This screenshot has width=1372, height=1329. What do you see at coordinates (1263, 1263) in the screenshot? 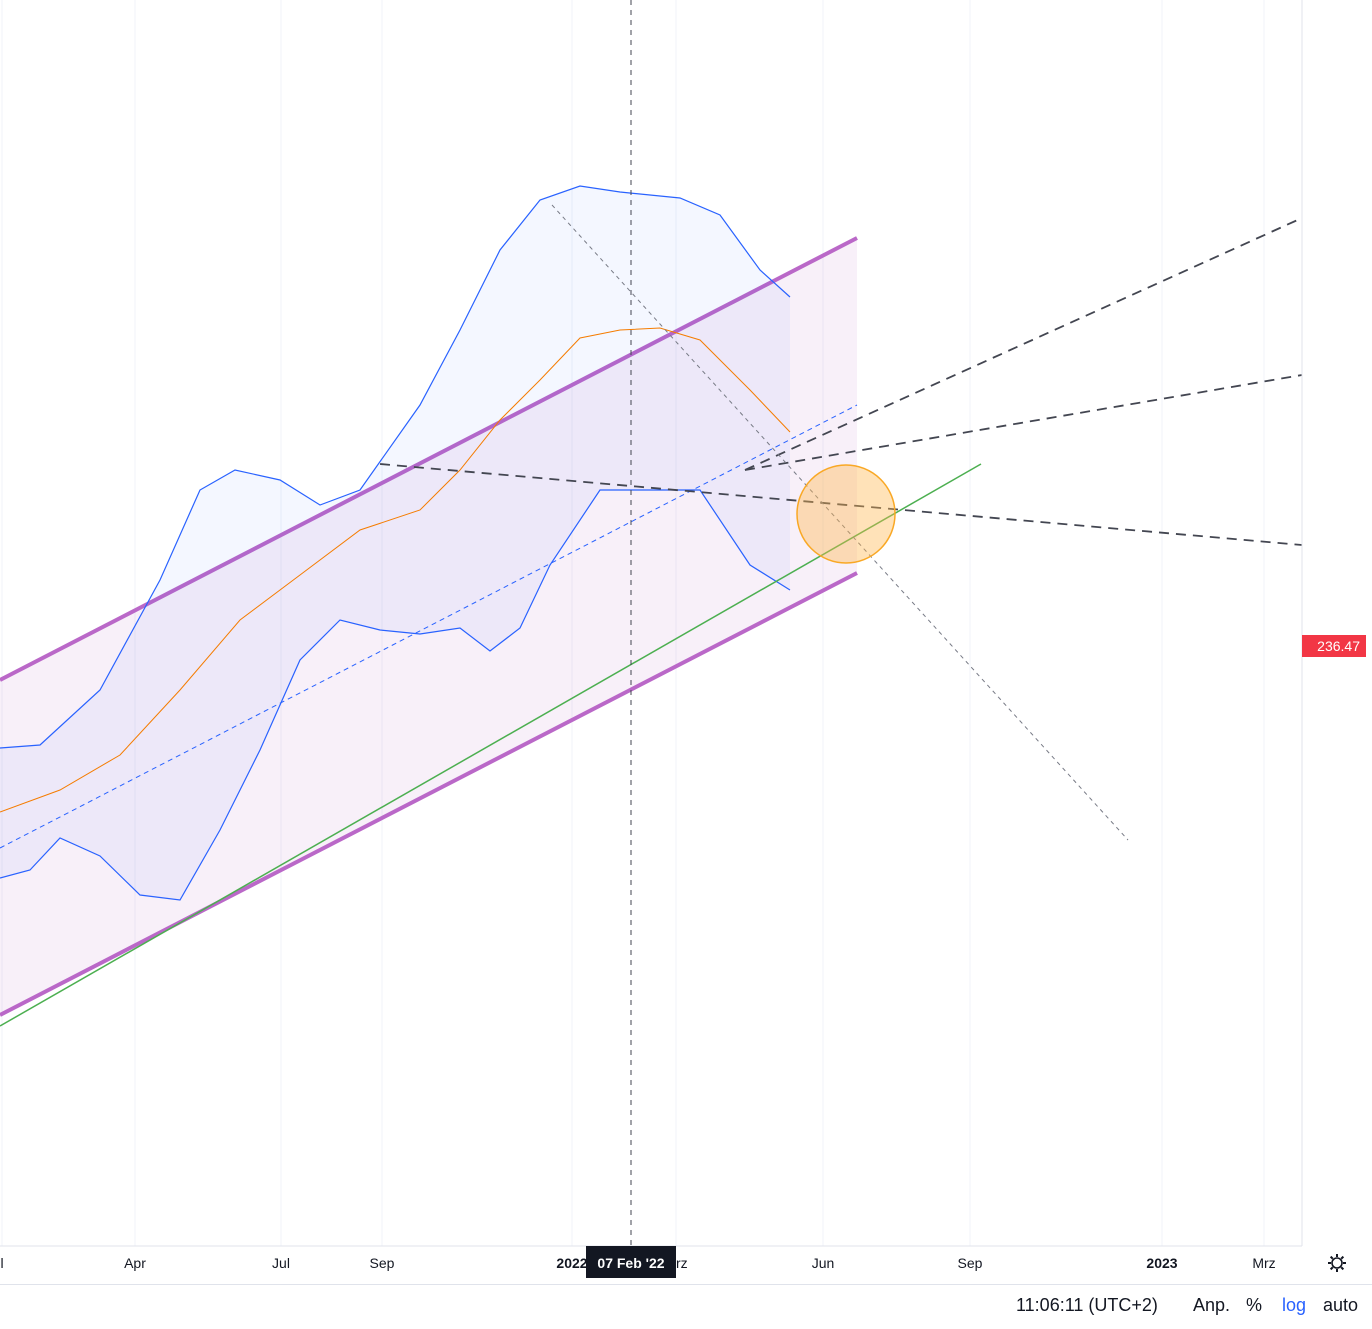
I see `time-tick-label: Mrz` at bounding box center [1263, 1263].